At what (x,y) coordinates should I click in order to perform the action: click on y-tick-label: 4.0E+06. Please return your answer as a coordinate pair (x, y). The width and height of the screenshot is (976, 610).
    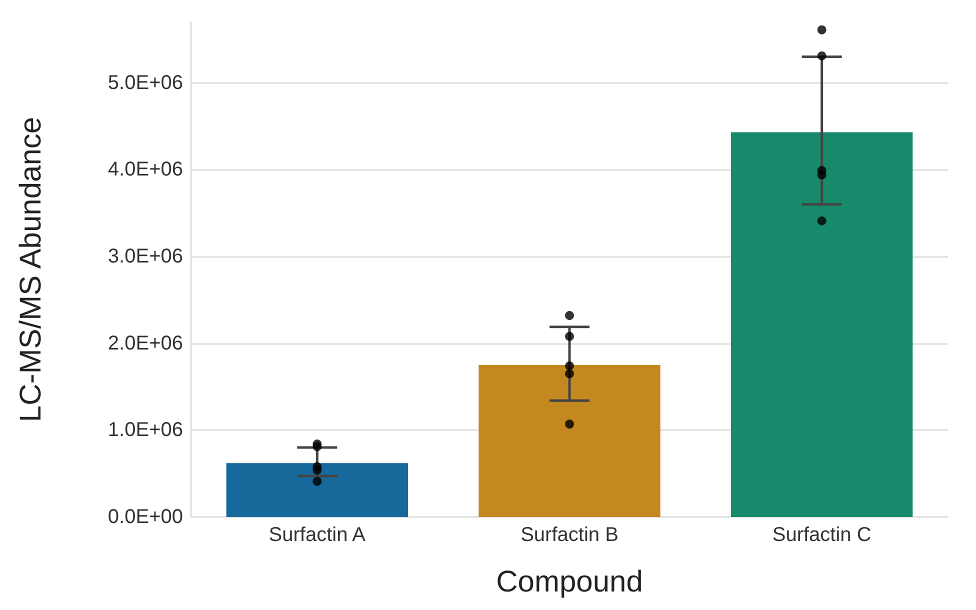
    Looking at the image, I should click on (145, 169).